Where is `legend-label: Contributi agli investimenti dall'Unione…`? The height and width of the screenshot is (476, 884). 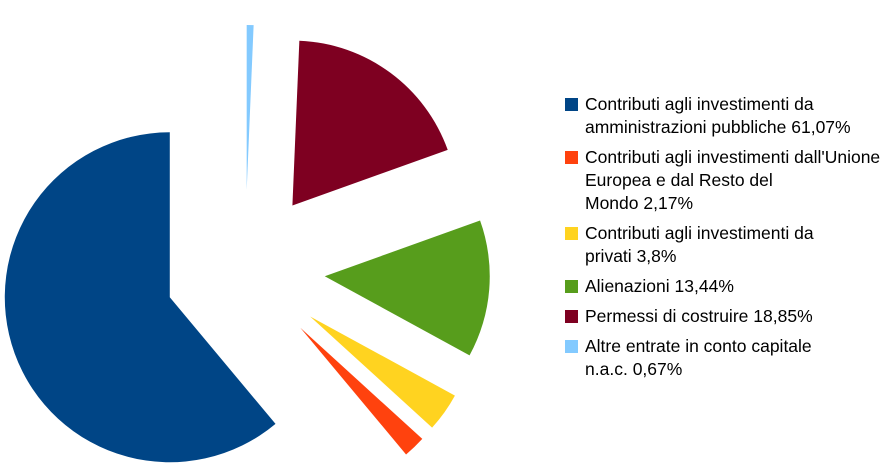
legend-label: Contributi agli investimenti dall'Unione… is located at coordinates (733, 180).